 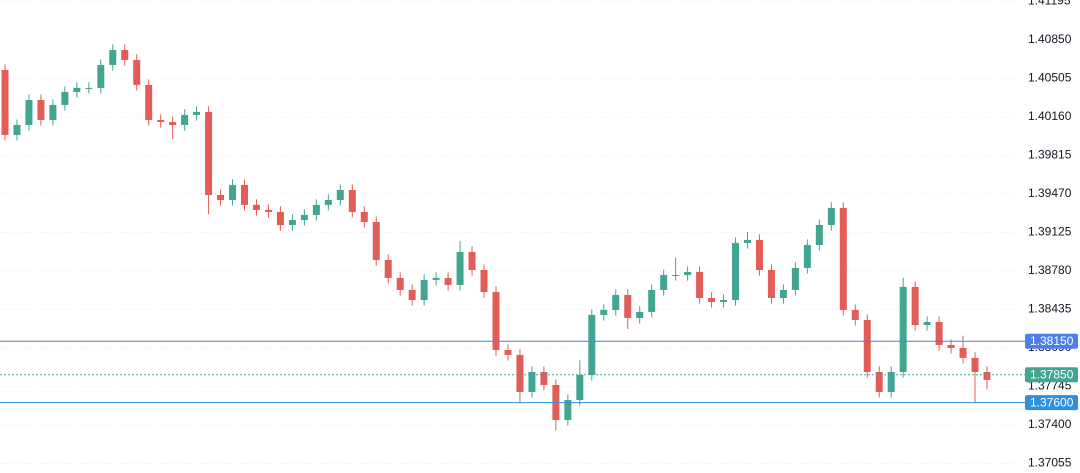 I want to click on y-tick-label: 1.39470, so click(x=1050, y=193).